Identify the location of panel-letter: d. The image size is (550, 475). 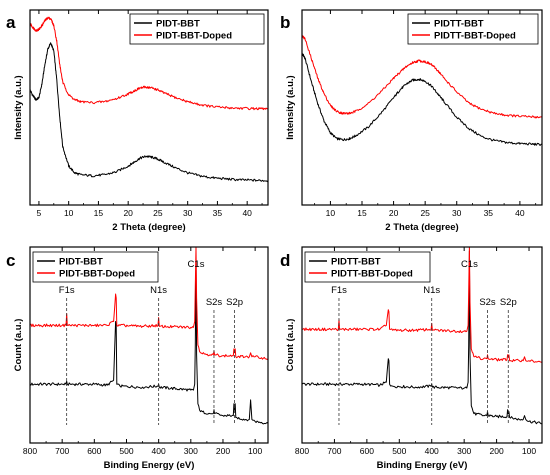
(285, 260).